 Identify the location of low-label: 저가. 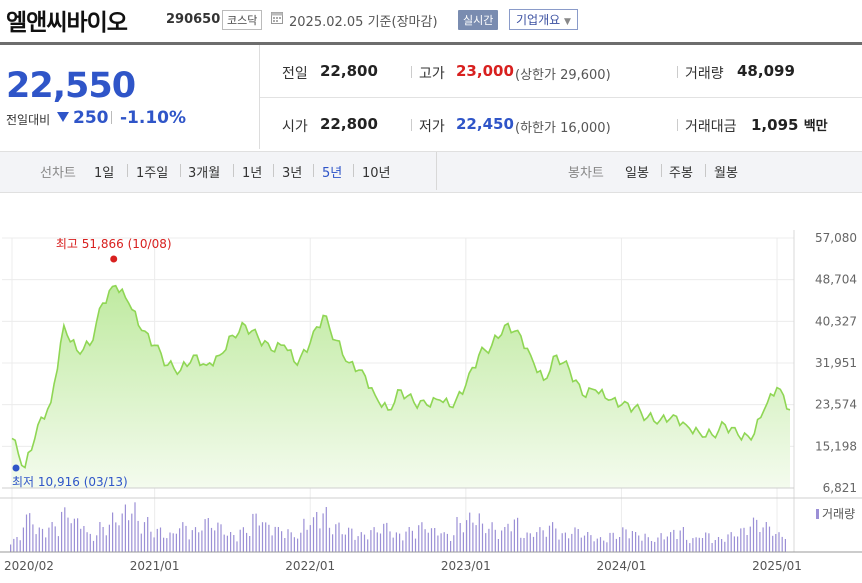
(432, 127).